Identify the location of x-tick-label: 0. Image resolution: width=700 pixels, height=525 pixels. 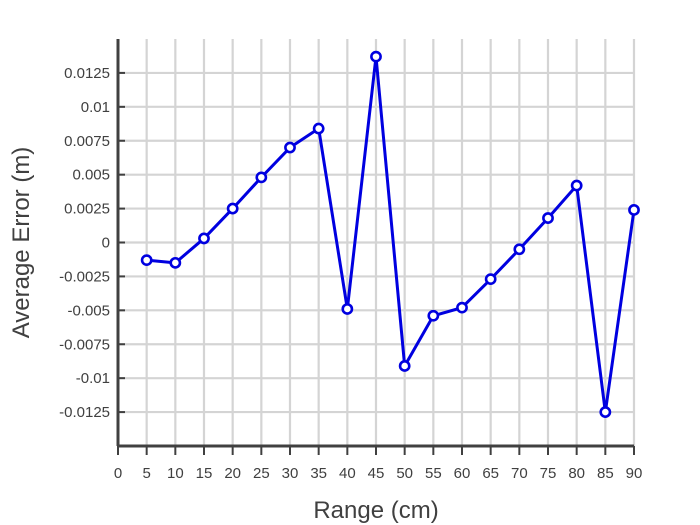
(118, 473).